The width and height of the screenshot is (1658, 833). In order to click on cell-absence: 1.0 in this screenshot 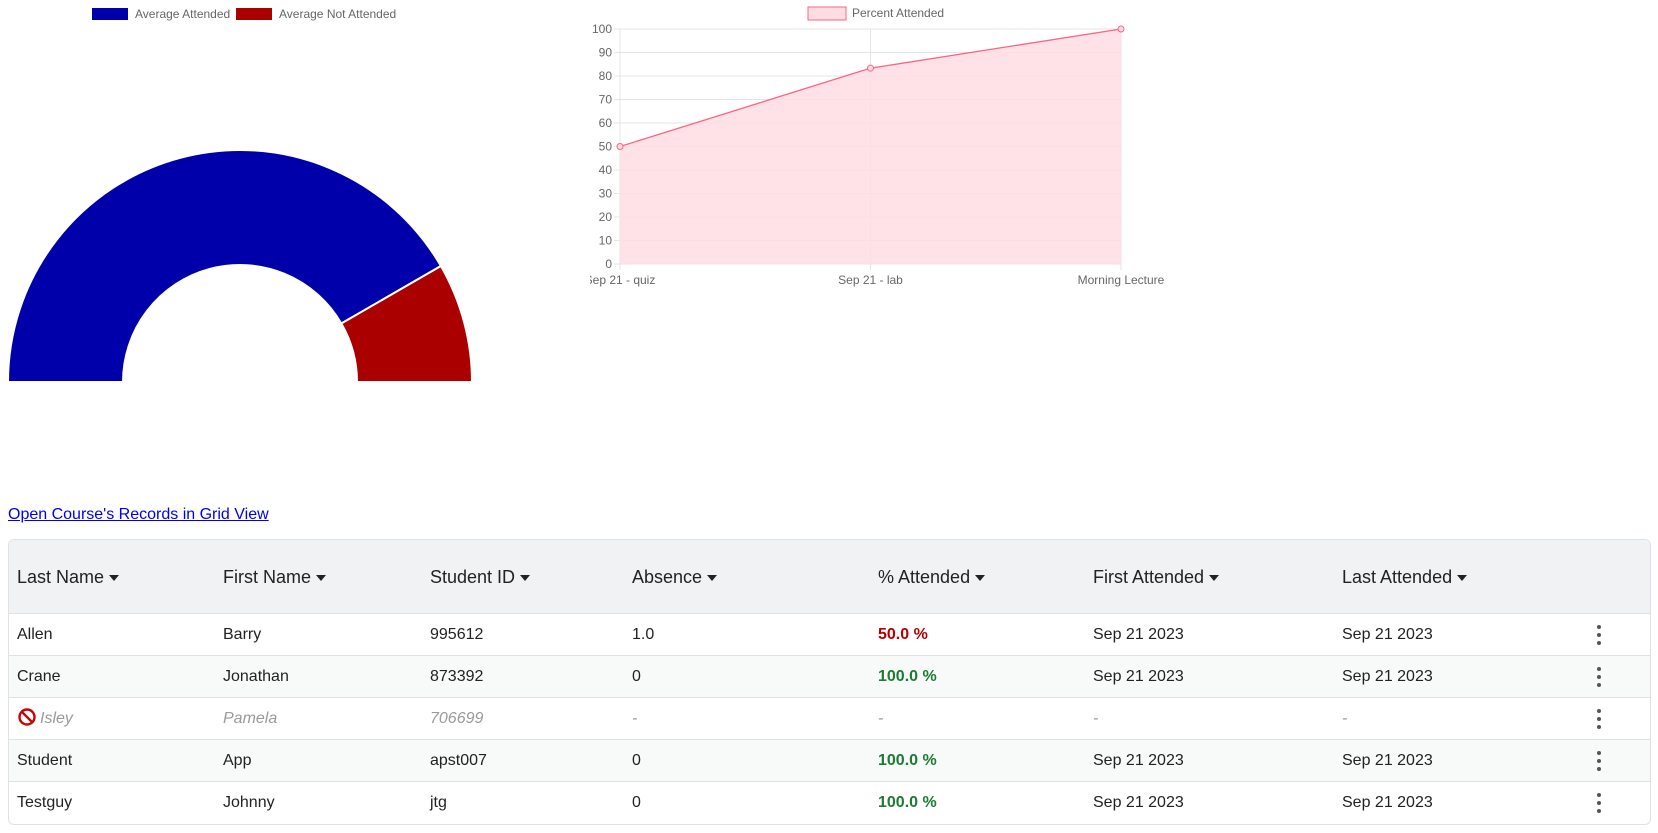, I will do `click(643, 634)`.